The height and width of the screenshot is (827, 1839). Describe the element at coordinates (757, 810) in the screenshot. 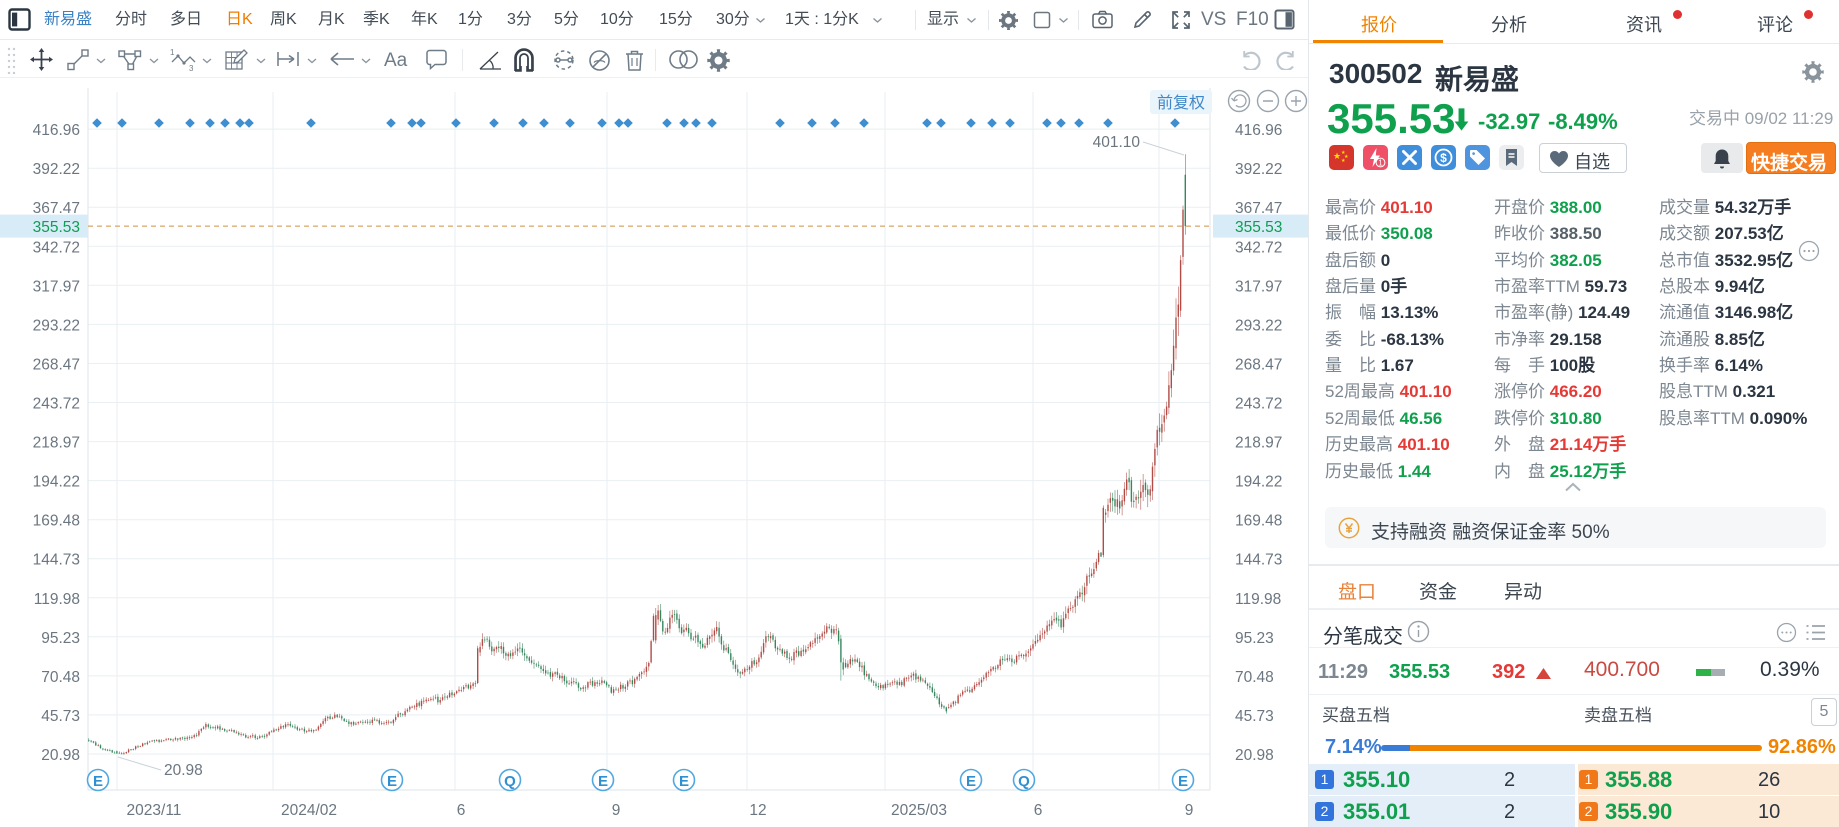

I see `svg-text: 12` at that location.